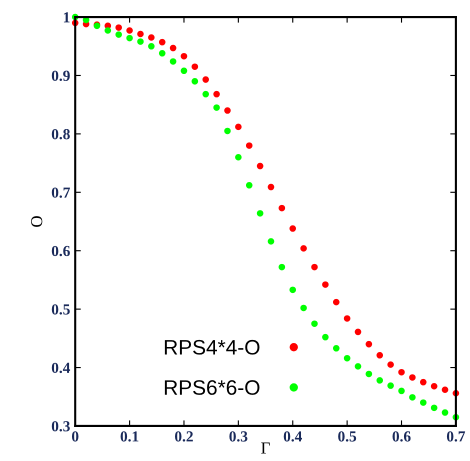  I want to click on x-tick-label: 0.1, so click(129, 436).